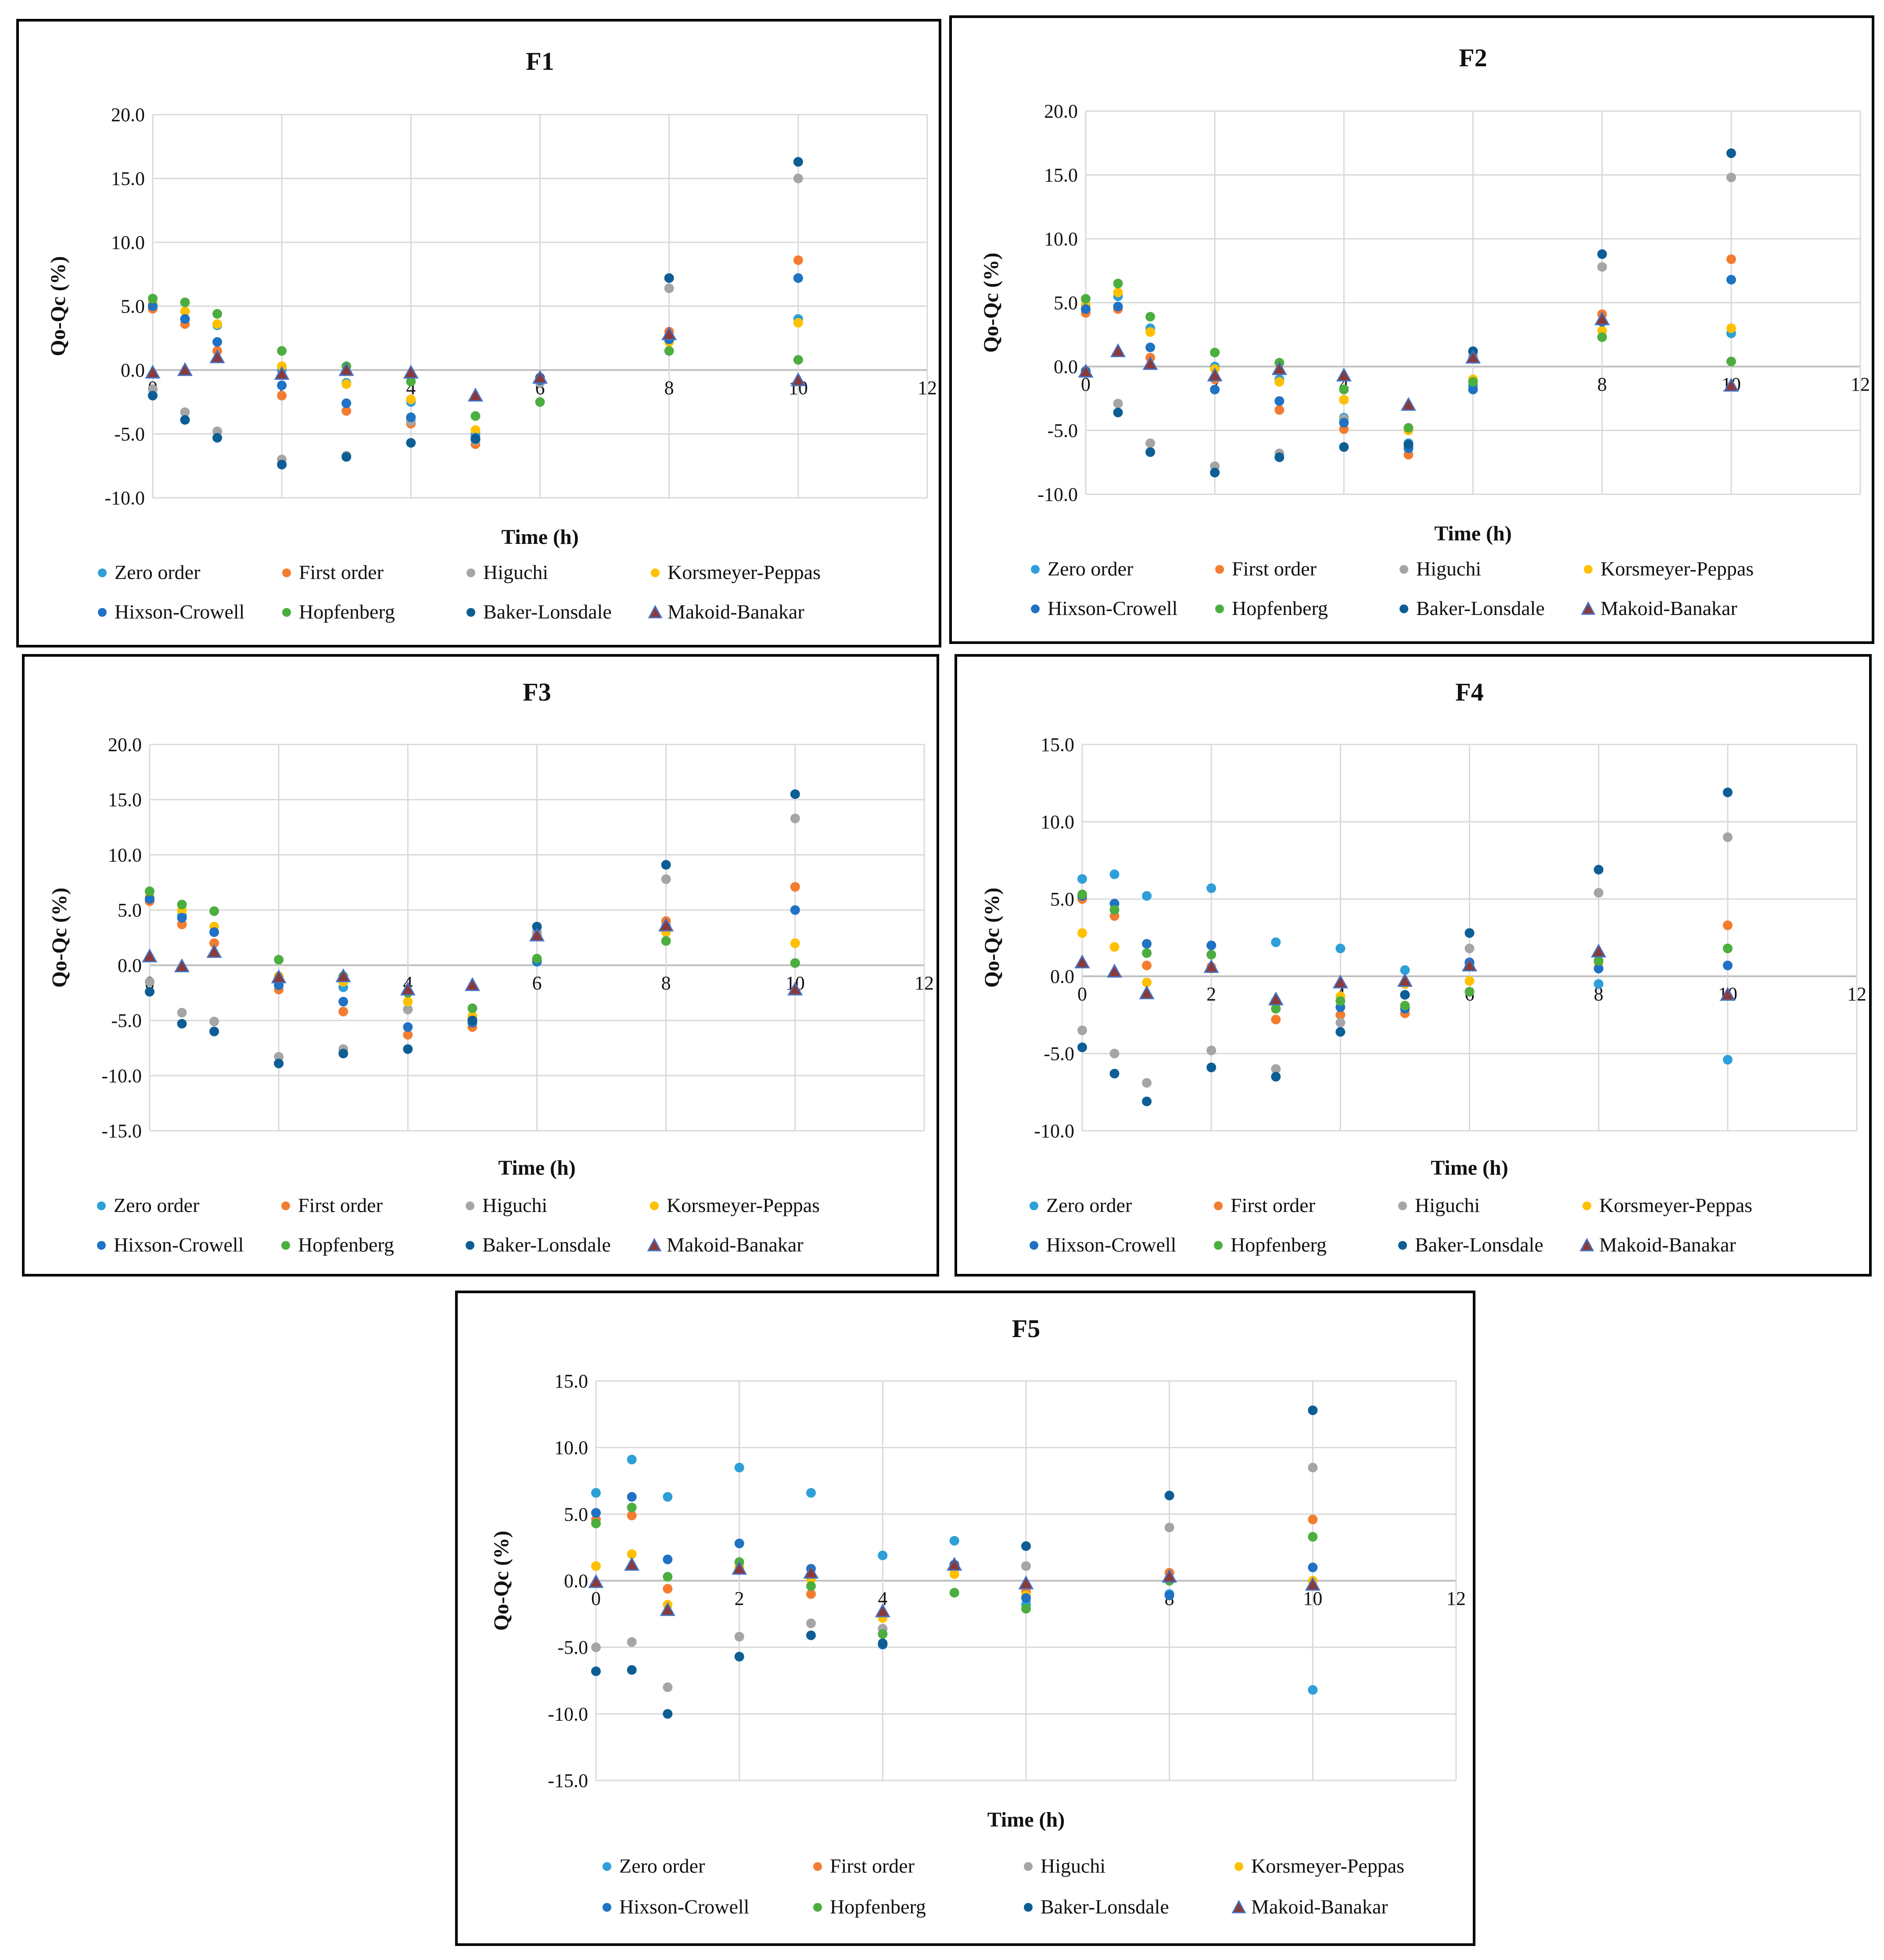 The image size is (1884, 1960). Describe the element at coordinates (58, 306) in the screenshot. I see `f1-y-axis-label: Qo-Qc (%)` at that location.